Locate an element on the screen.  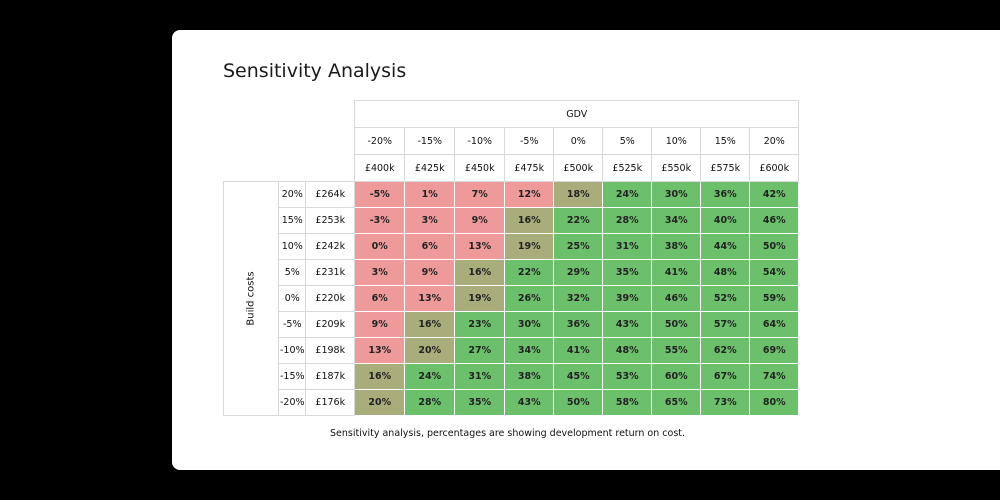
gdv-pct-cell: -5% is located at coordinates (529, 141).